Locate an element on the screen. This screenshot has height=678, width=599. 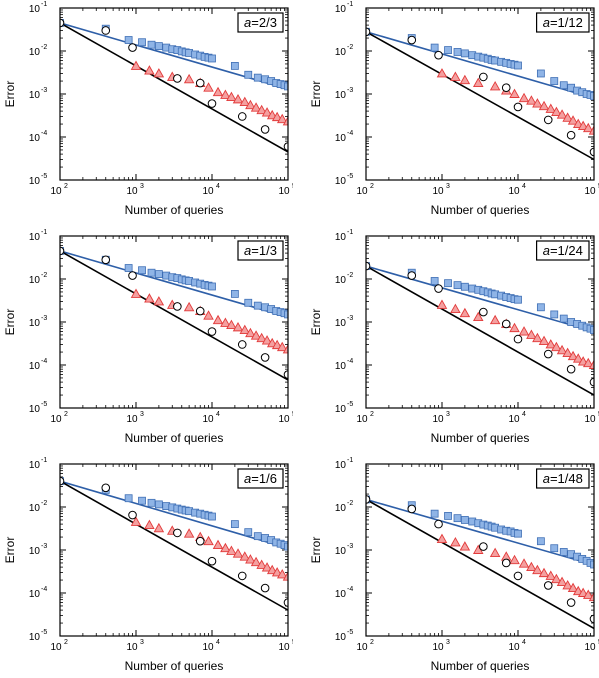
minor-ticks is located at coordinates (174, 550).